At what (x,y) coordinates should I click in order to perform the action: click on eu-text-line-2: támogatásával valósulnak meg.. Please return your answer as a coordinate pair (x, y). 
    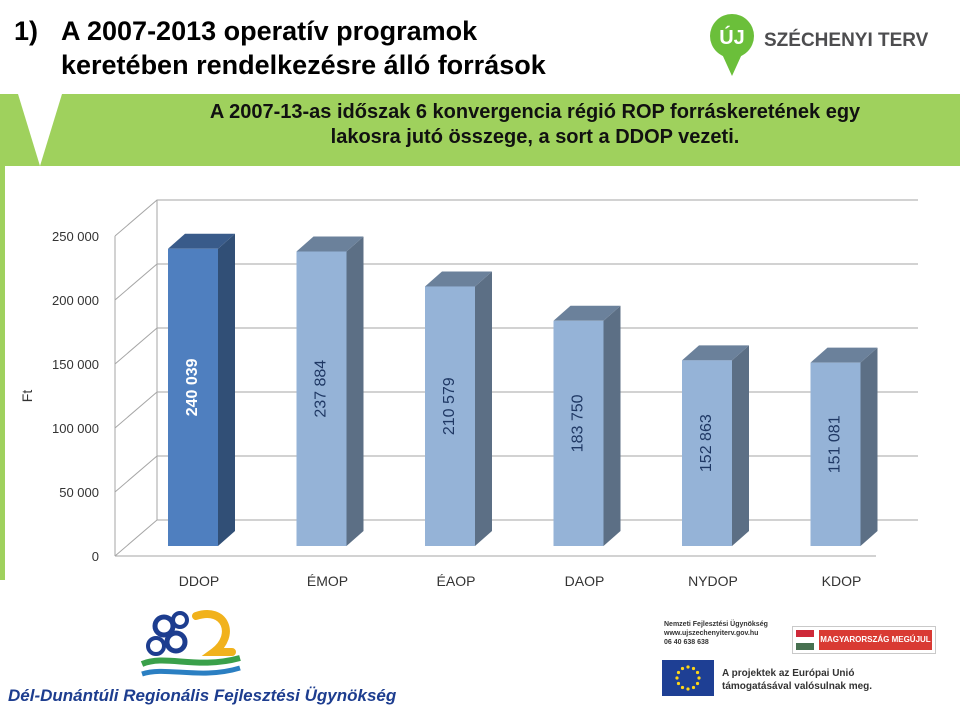
    Looking at the image, I should click on (797, 686).